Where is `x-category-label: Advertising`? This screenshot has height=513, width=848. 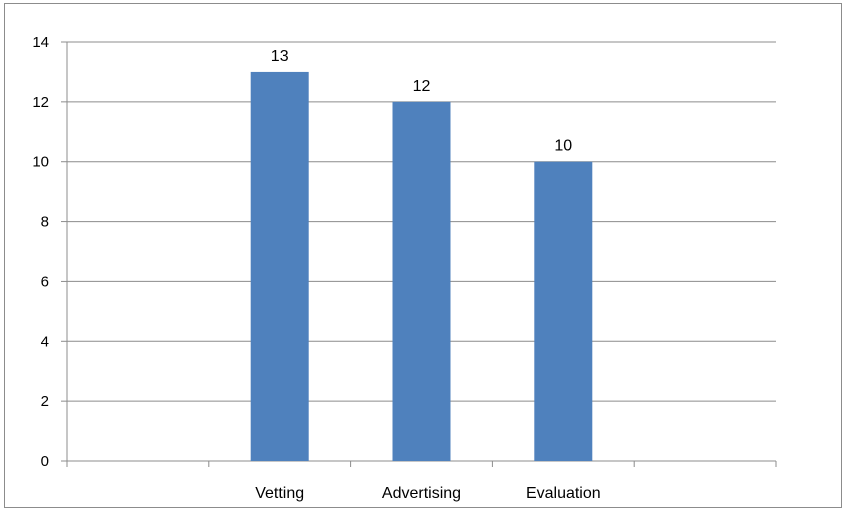
x-category-label: Advertising is located at coordinates (421, 493).